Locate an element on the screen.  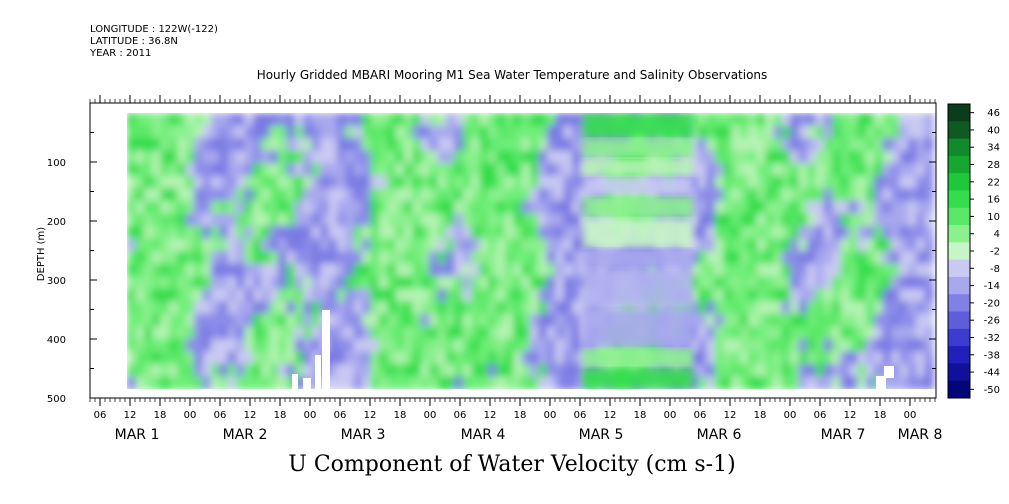
colorbar-level-label: -38 is located at coordinates (992, 355).